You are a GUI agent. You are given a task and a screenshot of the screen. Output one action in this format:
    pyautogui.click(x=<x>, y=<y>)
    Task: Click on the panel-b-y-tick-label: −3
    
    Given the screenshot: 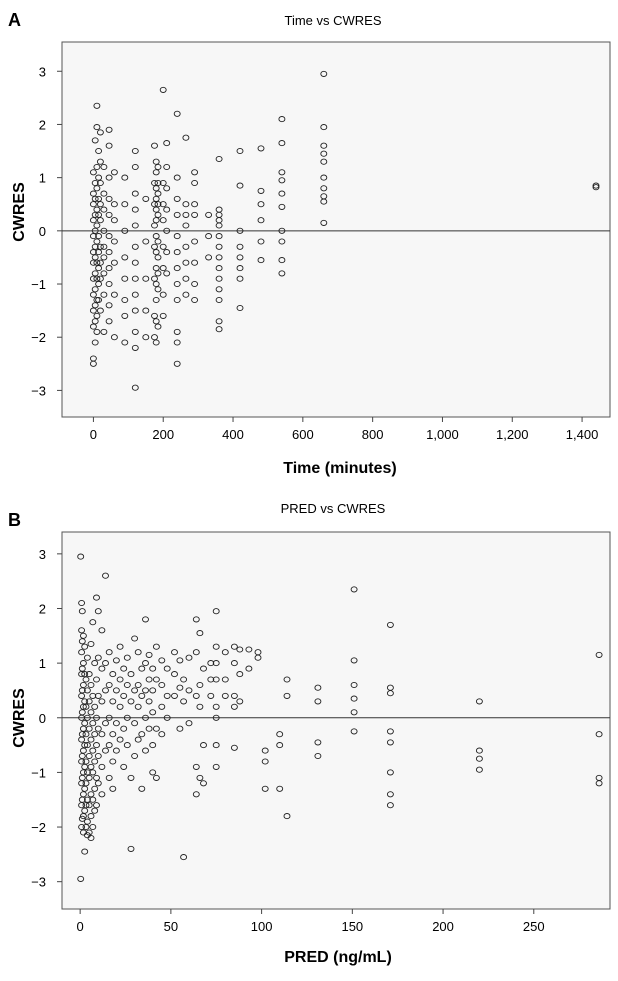 What is the action you would take?
    pyautogui.click(x=38, y=882)
    